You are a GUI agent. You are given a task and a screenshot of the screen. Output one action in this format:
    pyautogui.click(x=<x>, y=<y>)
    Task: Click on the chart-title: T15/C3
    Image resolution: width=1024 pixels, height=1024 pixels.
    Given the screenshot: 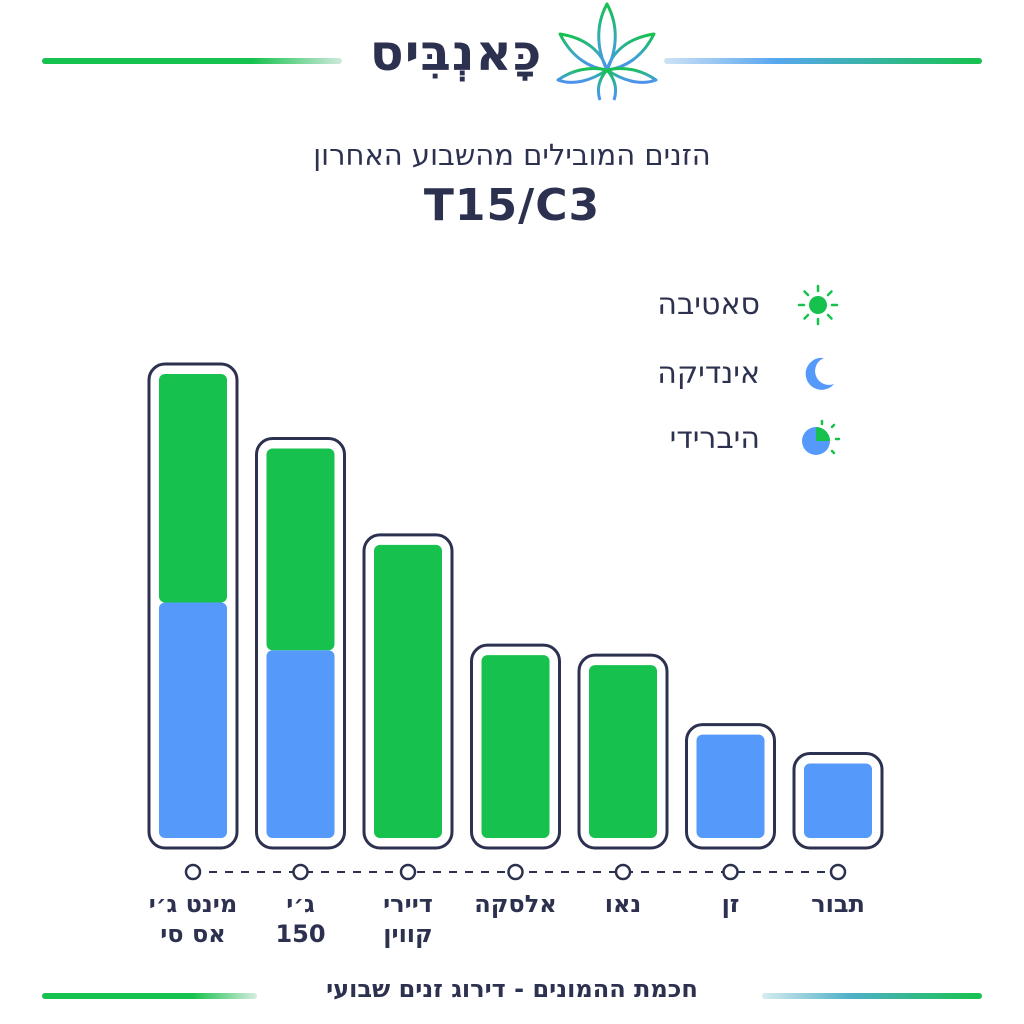 What is the action you would take?
    pyautogui.click(x=512, y=205)
    